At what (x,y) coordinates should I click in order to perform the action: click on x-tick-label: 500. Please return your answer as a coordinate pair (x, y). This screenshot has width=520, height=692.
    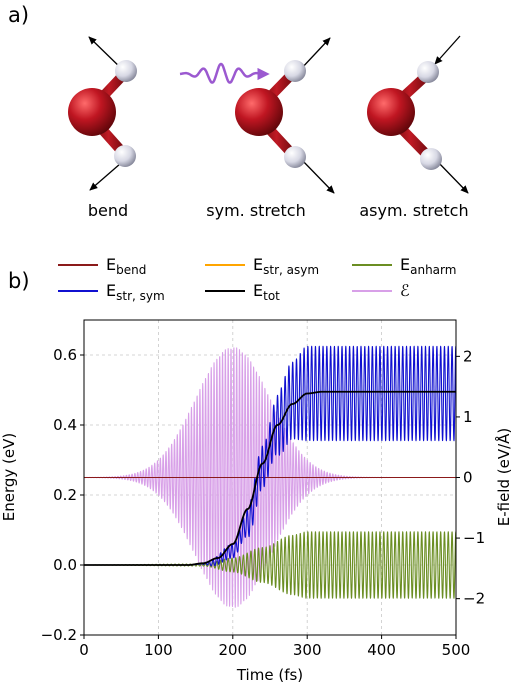
    Looking at the image, I should click on (456, 650).